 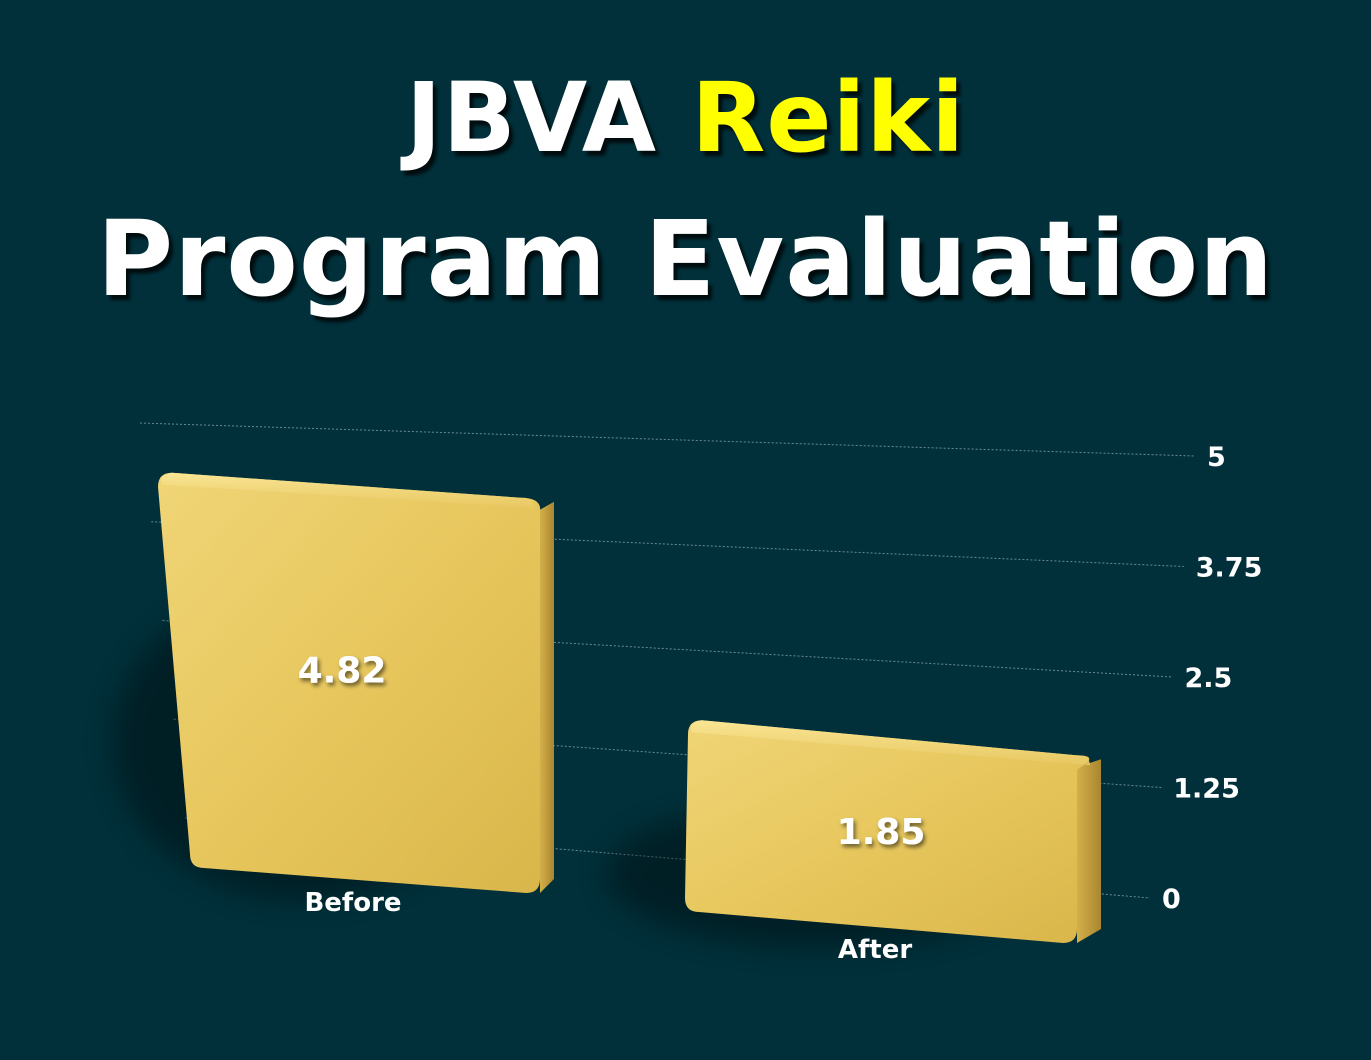 What do you see at coordinates (828, 118) in the screenshot?
I see `title-accent: Reiki` at bounding box center [828, 118].